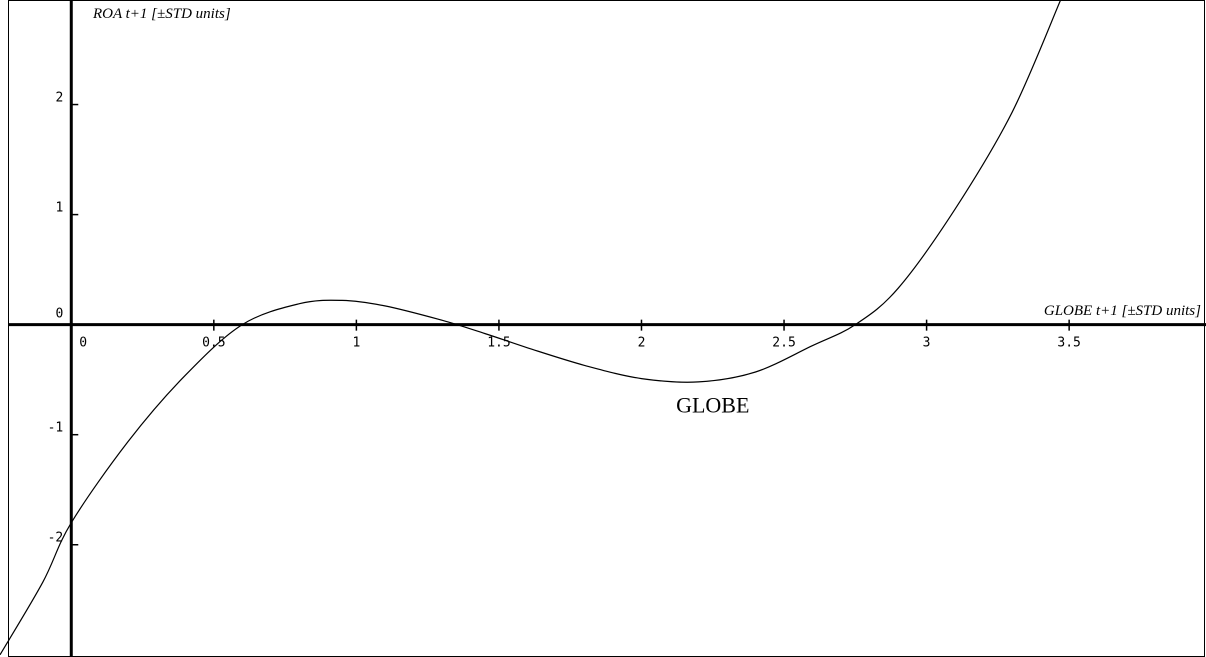 This screenshot has width=1206, height=657. Describe the element at coordinates (783, 343) in the screenshot. I see `x-tick-label: 2.5` at that location.